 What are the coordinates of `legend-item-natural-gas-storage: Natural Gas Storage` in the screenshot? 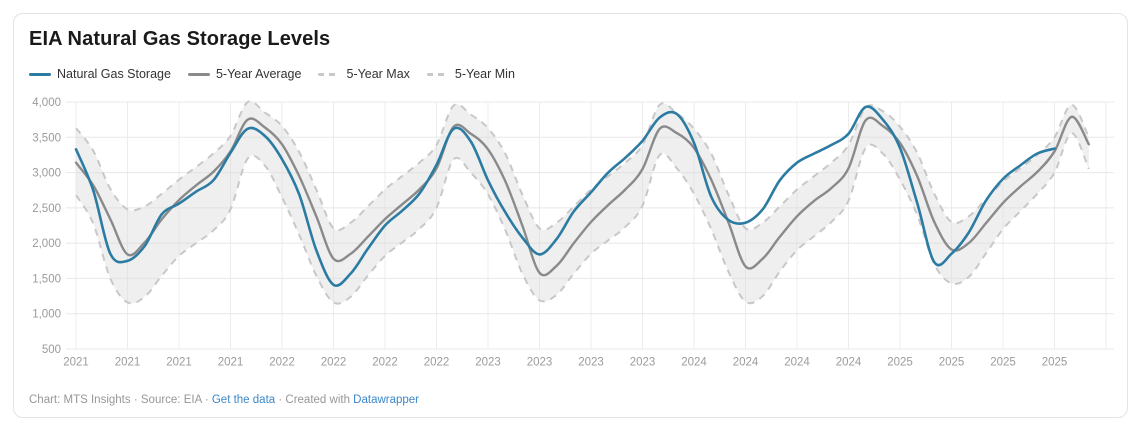 It's located at (100, 74).